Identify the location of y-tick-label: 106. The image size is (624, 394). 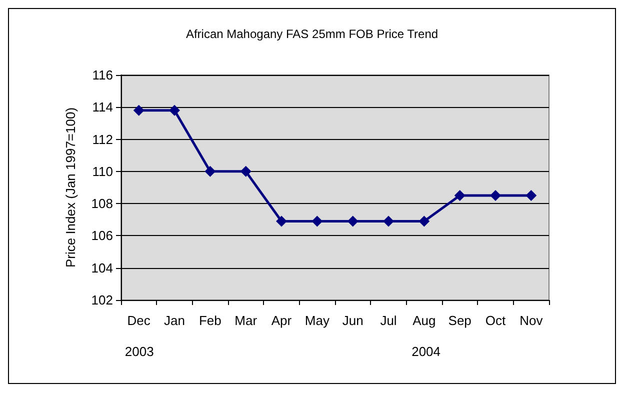
(102, 236).